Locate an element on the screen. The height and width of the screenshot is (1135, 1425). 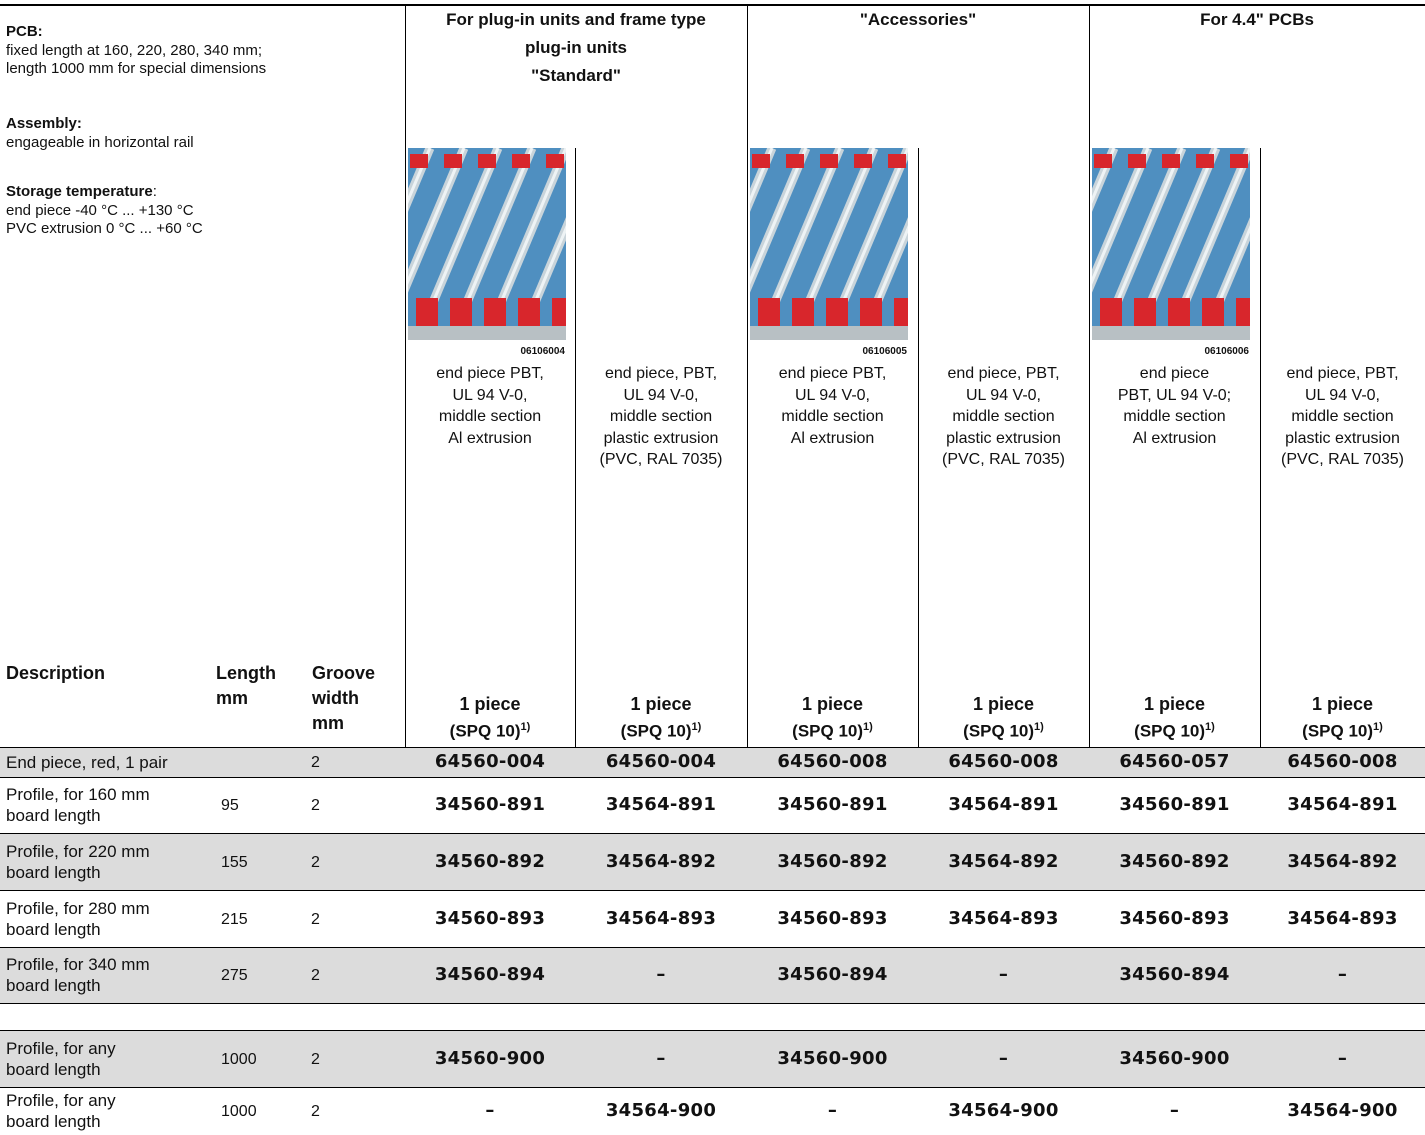
note-text: end piece -40 °C ... +130 °C is located at coordinates (100, 210).